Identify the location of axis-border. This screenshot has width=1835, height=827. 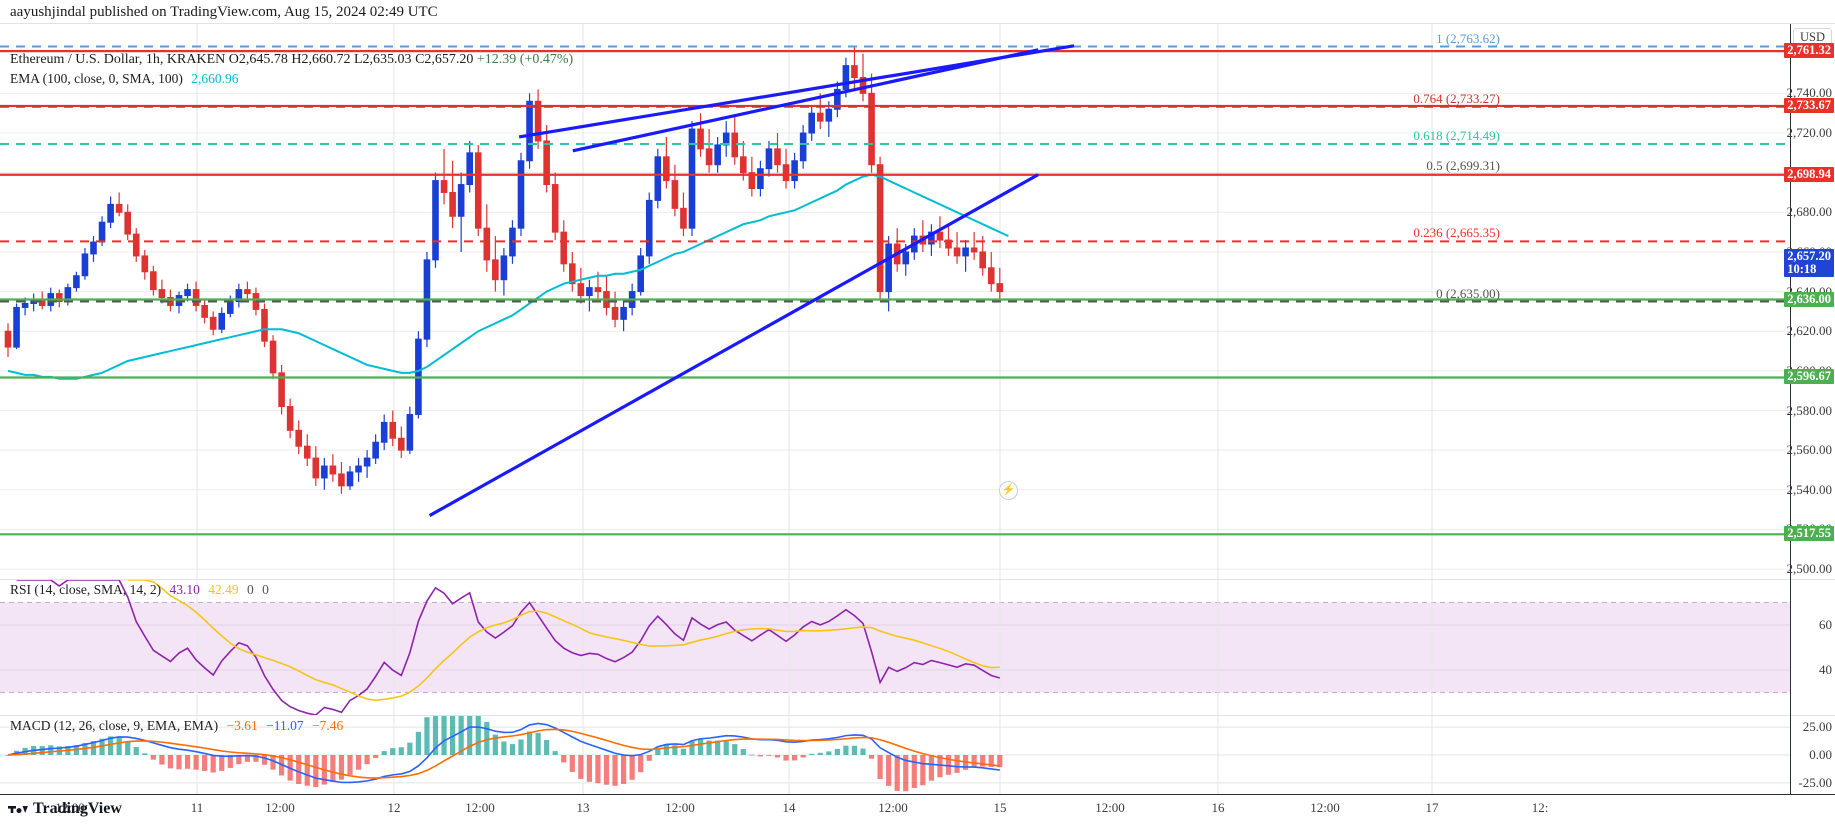
(1790, 409).